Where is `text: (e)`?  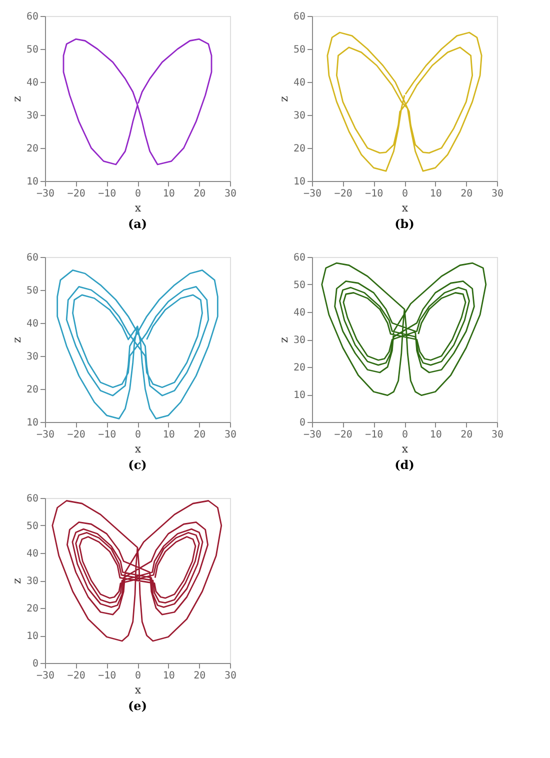 text: (e) is located at coordinates (137, 706).